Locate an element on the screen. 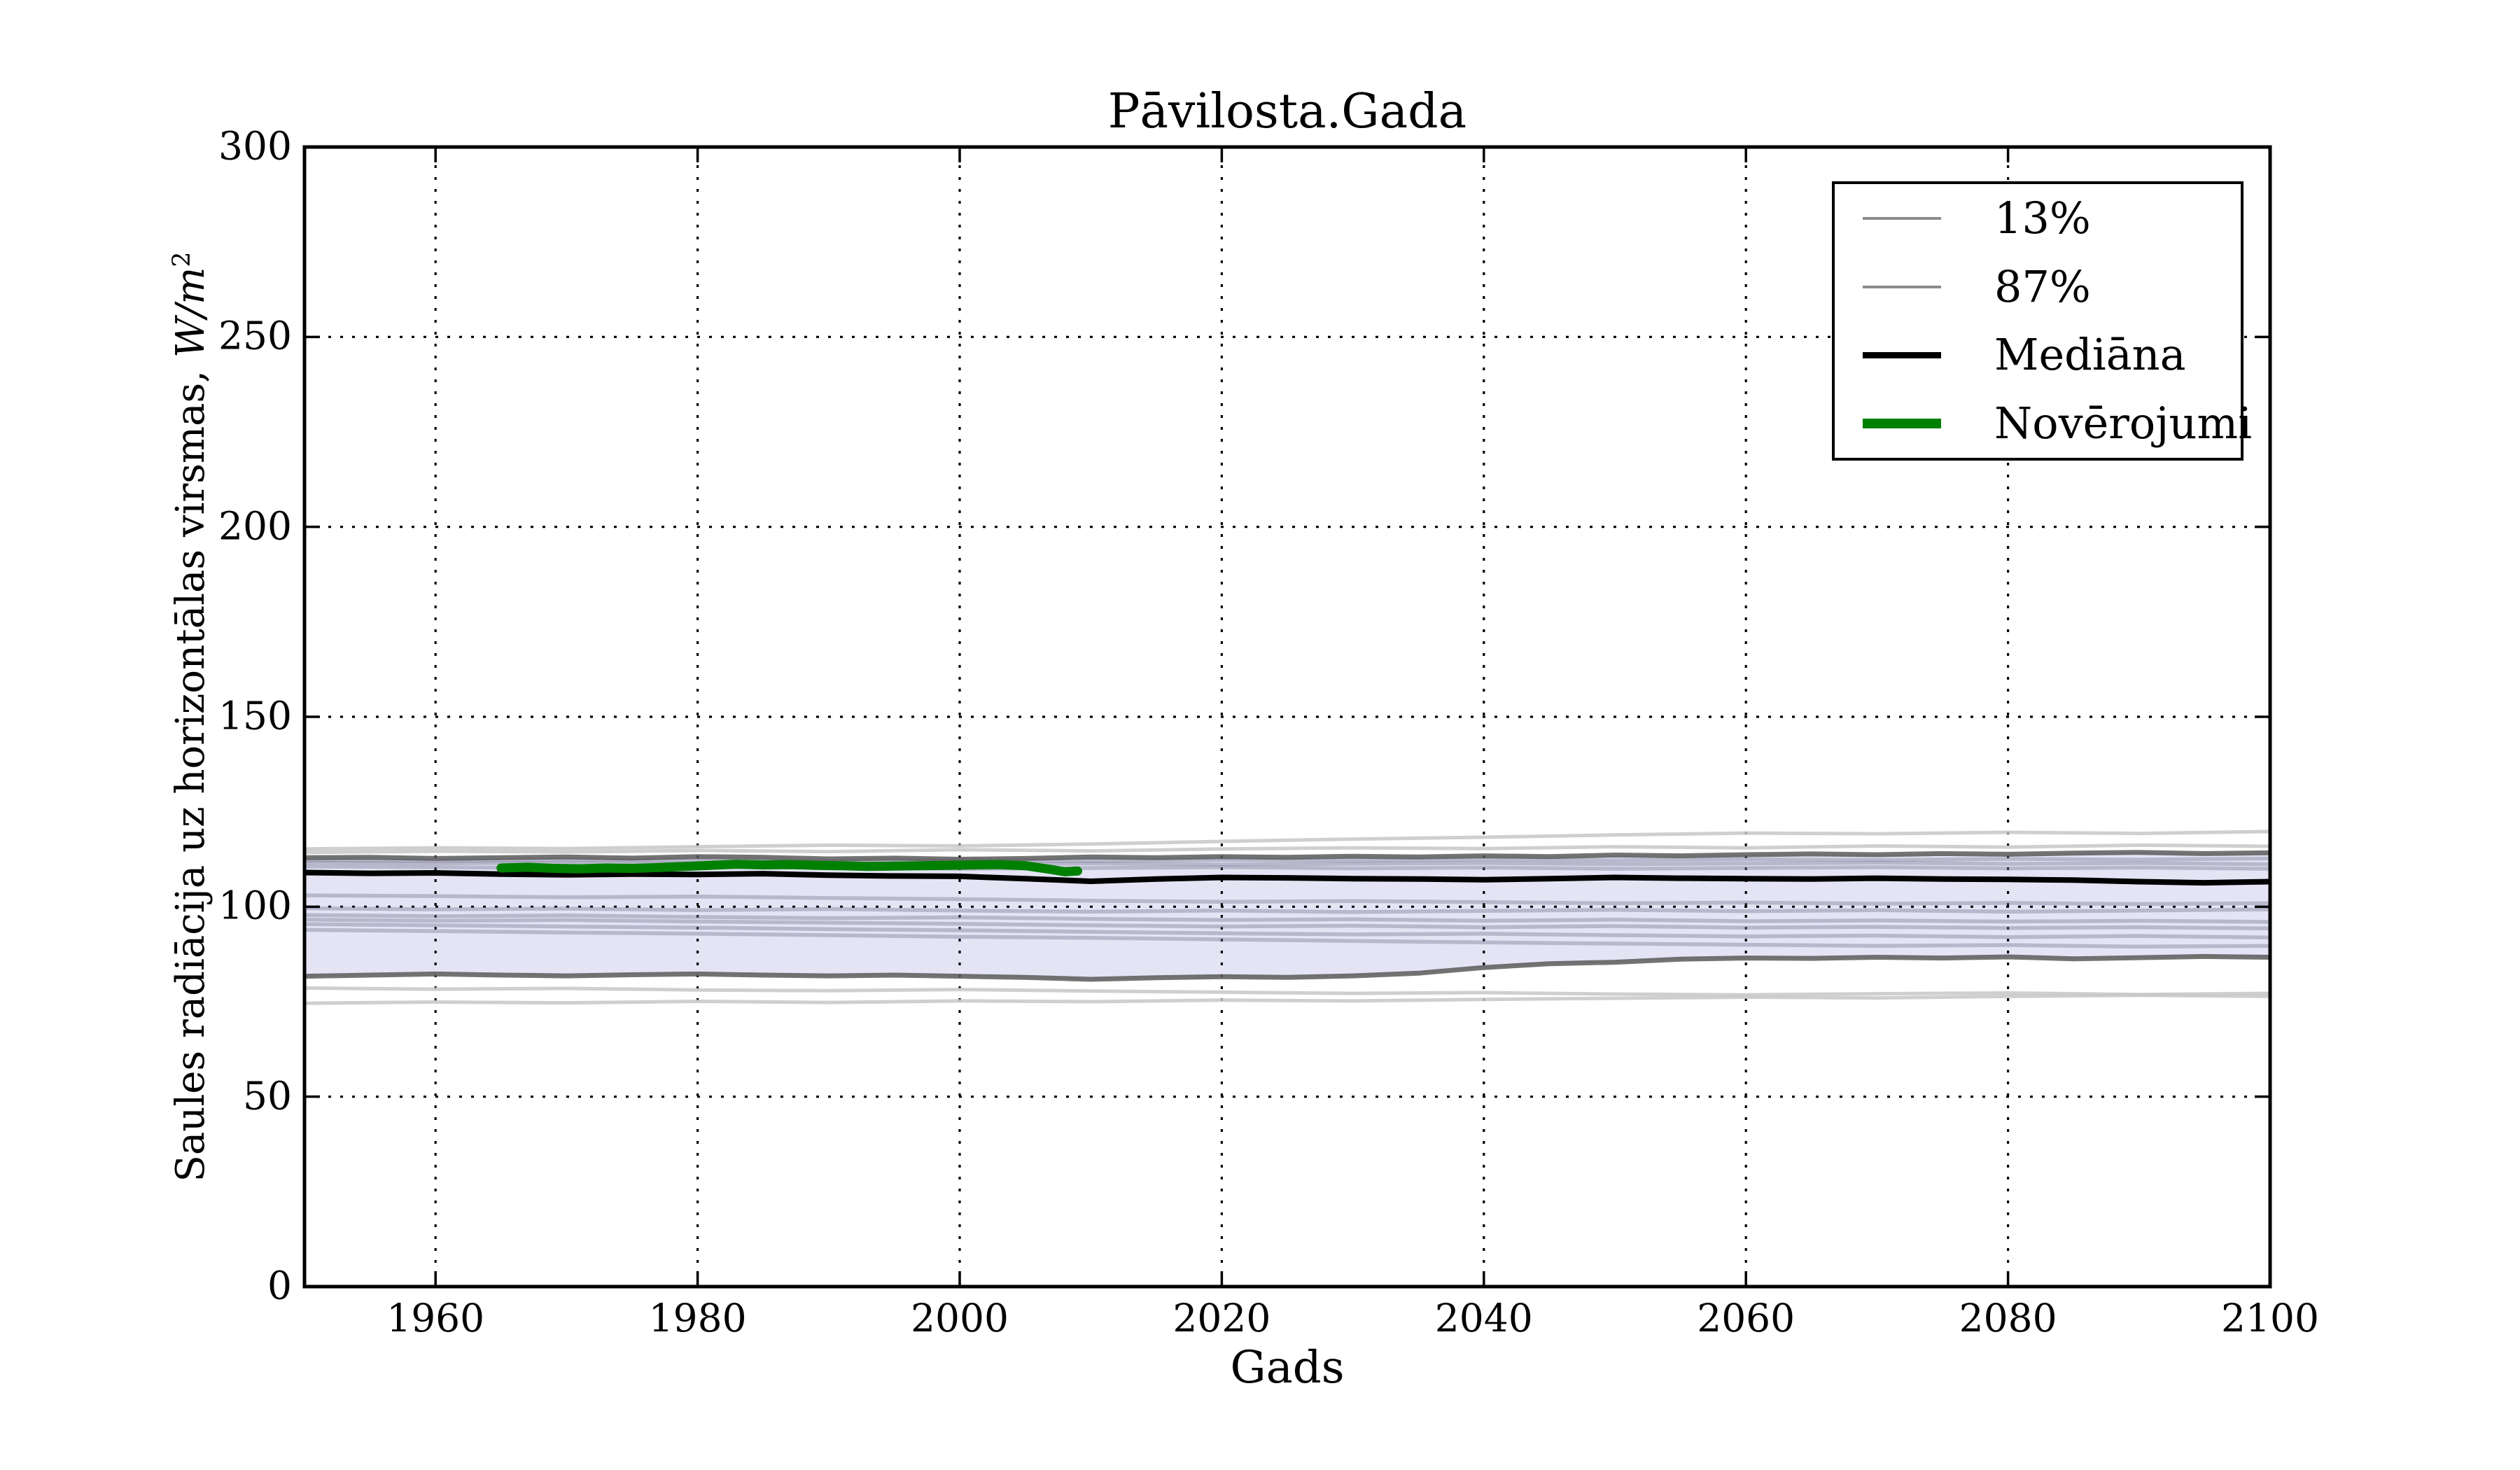  legend: 13% 87% Mediāna Novērojumi is located at coordinates (2042, 321).